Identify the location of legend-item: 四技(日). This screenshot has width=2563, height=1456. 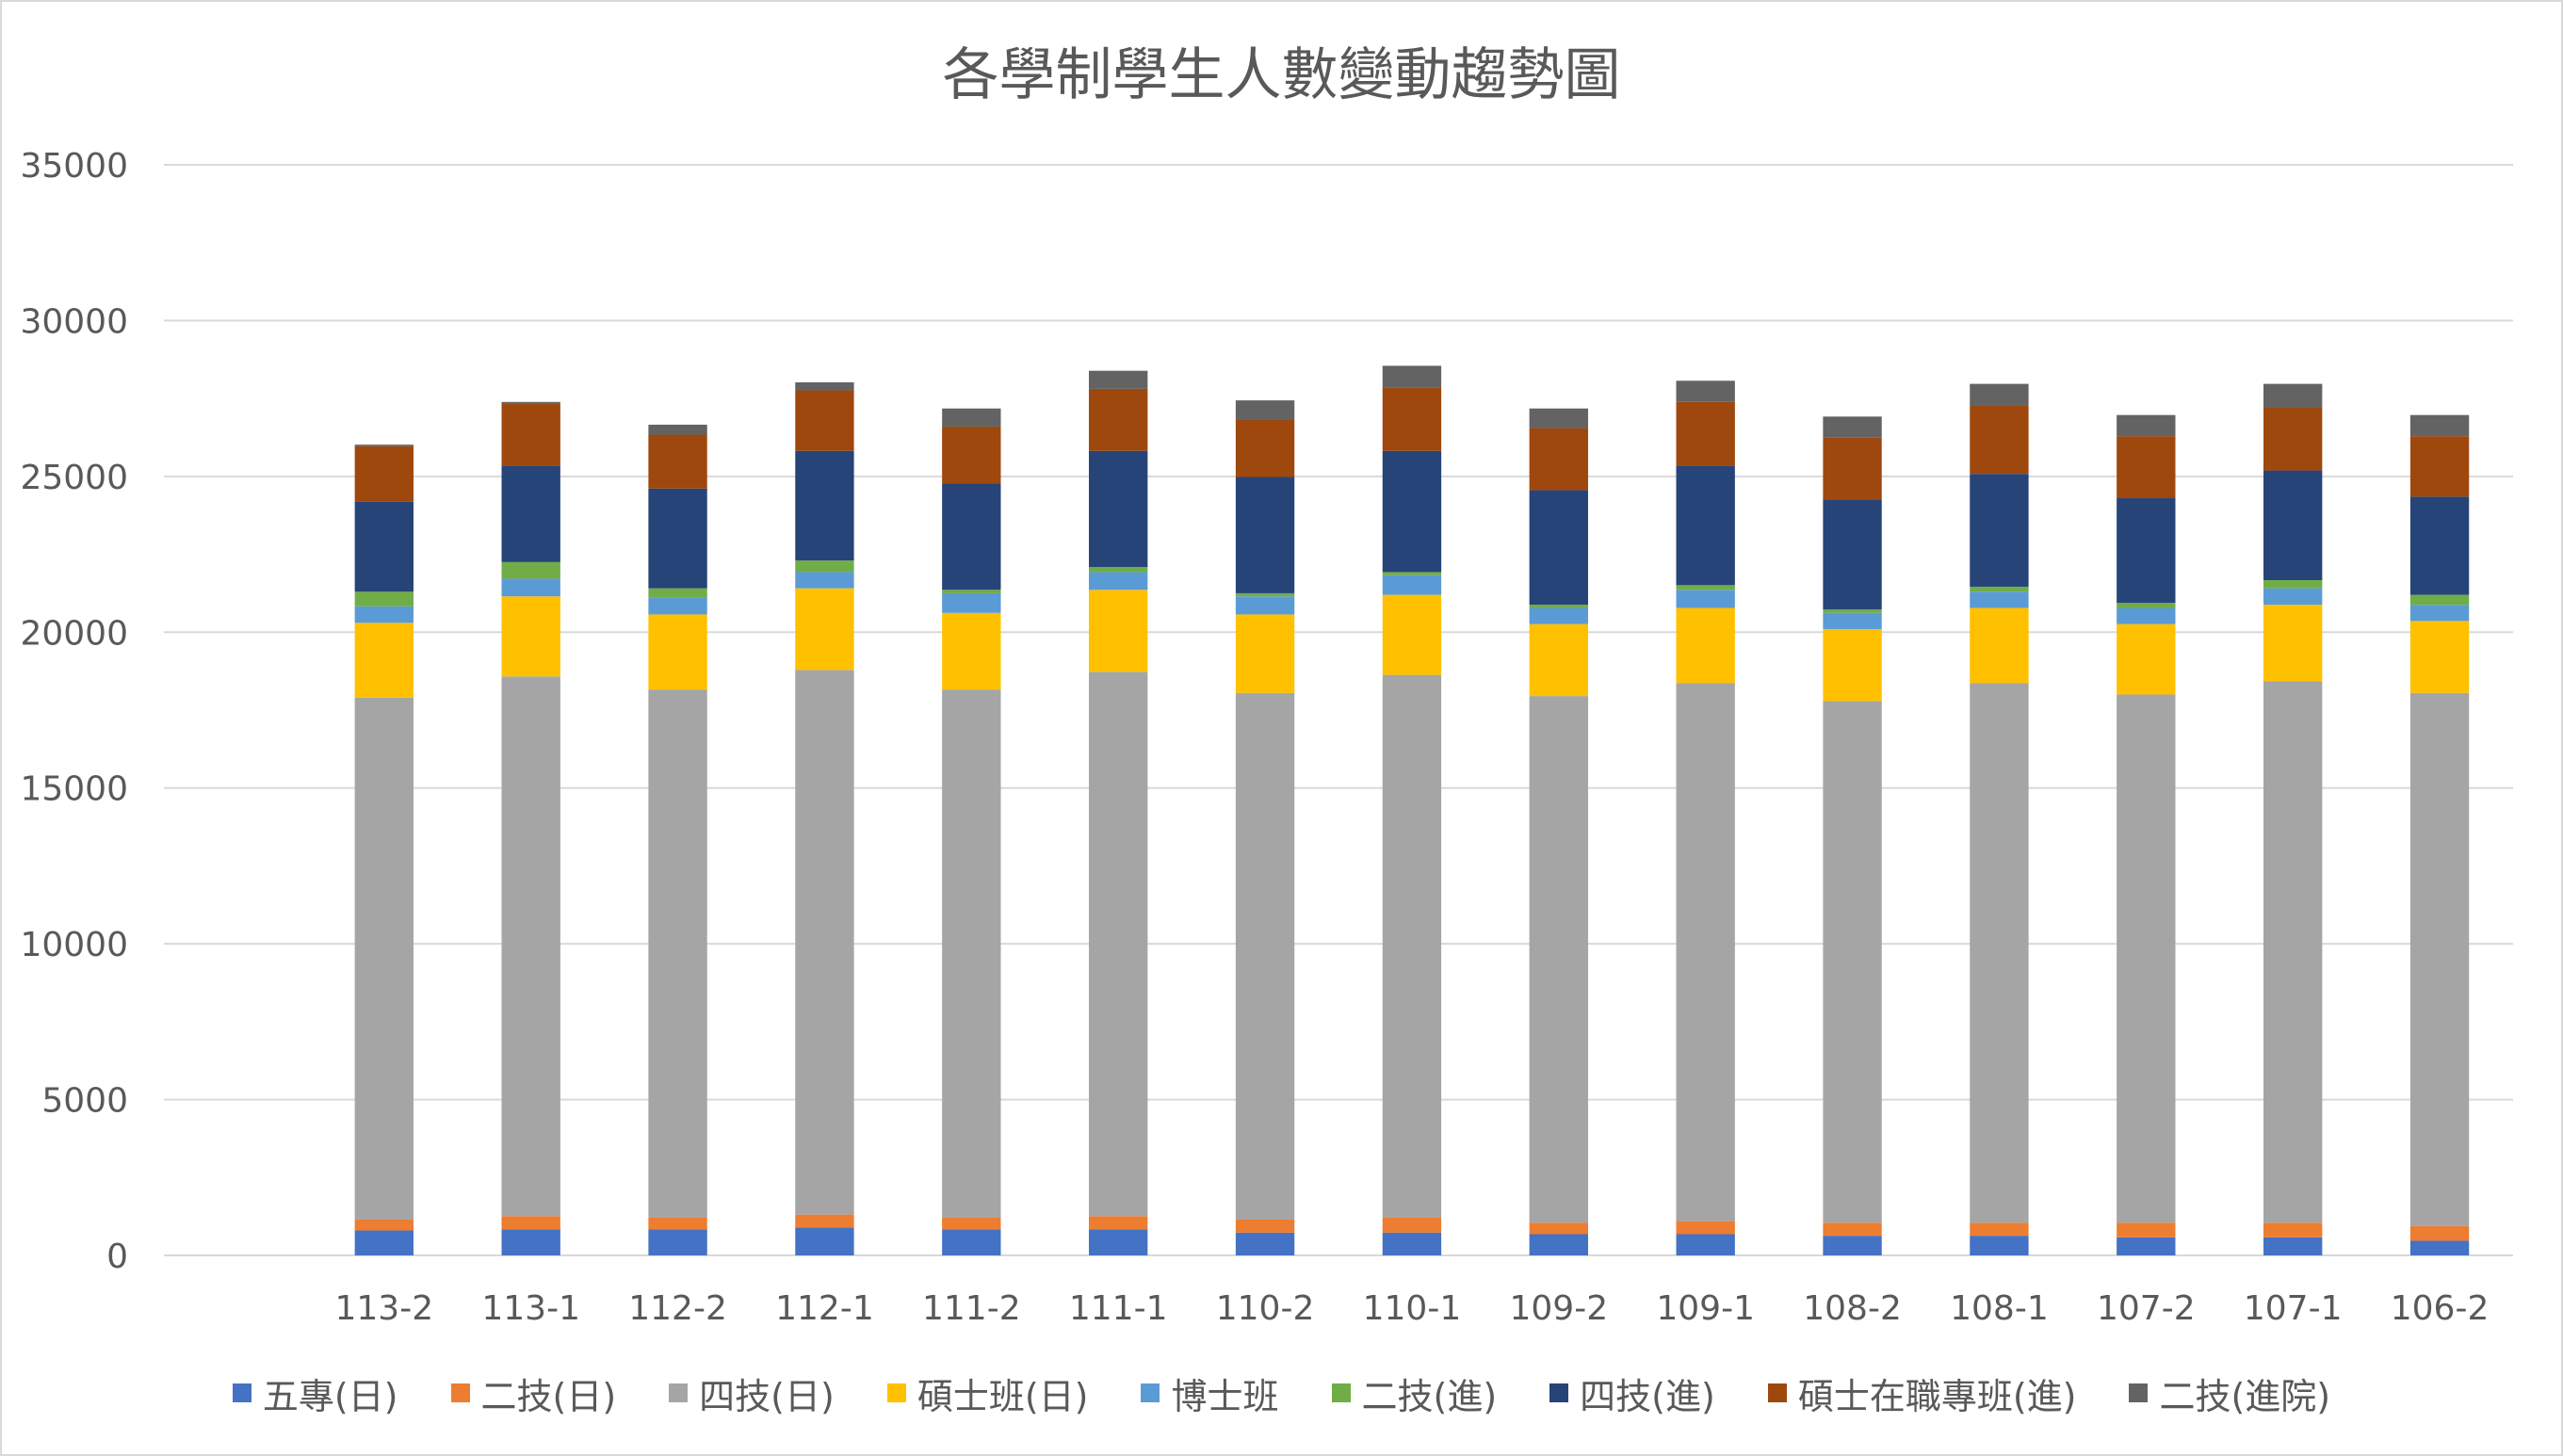
(752, 1393).